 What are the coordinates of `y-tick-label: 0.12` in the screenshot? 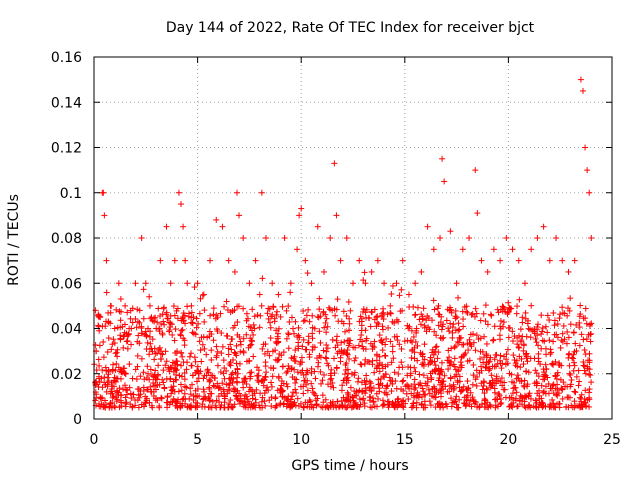 It's located at (66, 149).